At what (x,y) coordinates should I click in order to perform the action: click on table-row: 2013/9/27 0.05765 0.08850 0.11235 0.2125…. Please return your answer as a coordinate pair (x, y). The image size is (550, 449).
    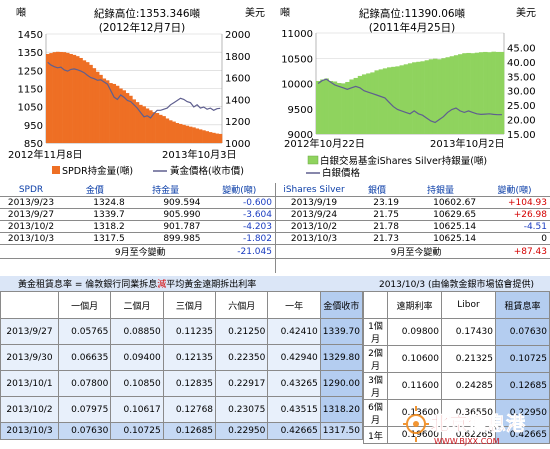
    Looking at the image, I should click on (182, 331).